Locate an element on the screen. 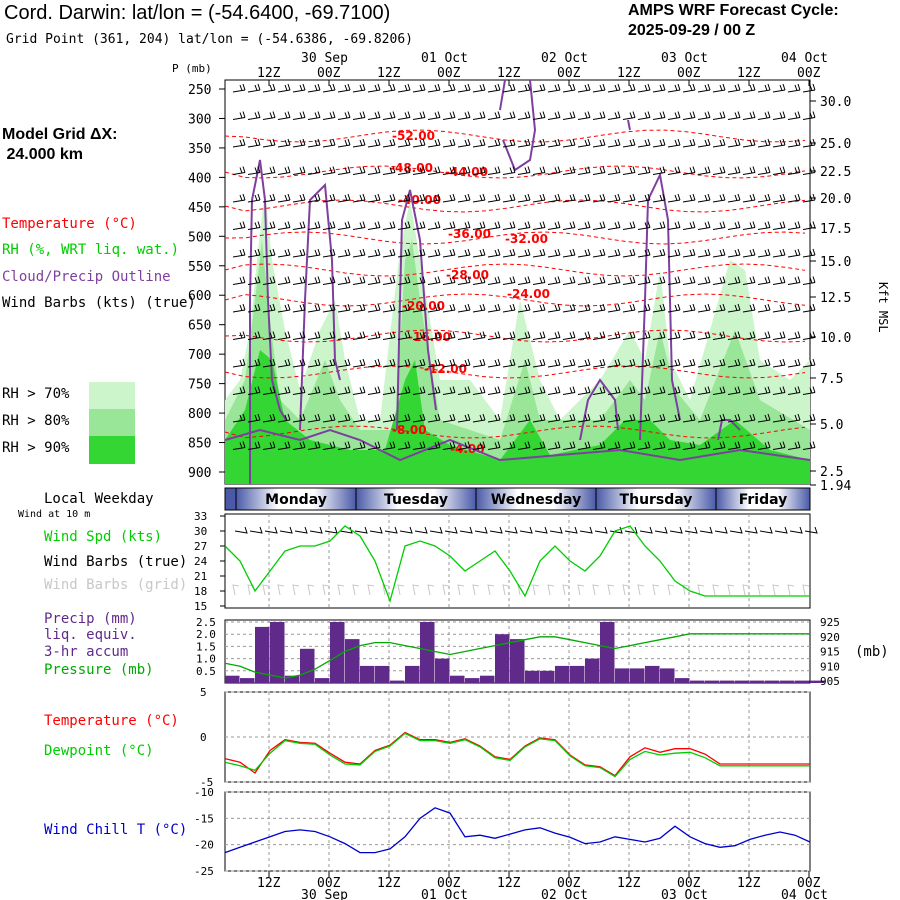 The width and height of the screenshot is (900, 900). temperature-contour-label: -32.00 is located at coordinates (526, 239).